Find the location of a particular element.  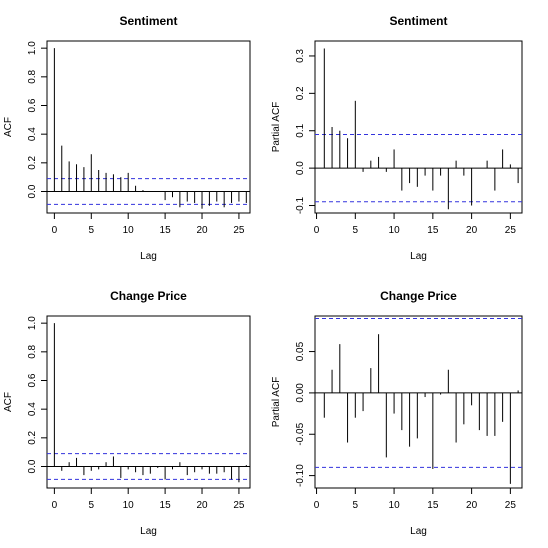

y-tick-label: -0.05 is located at coordinates (300, 433).